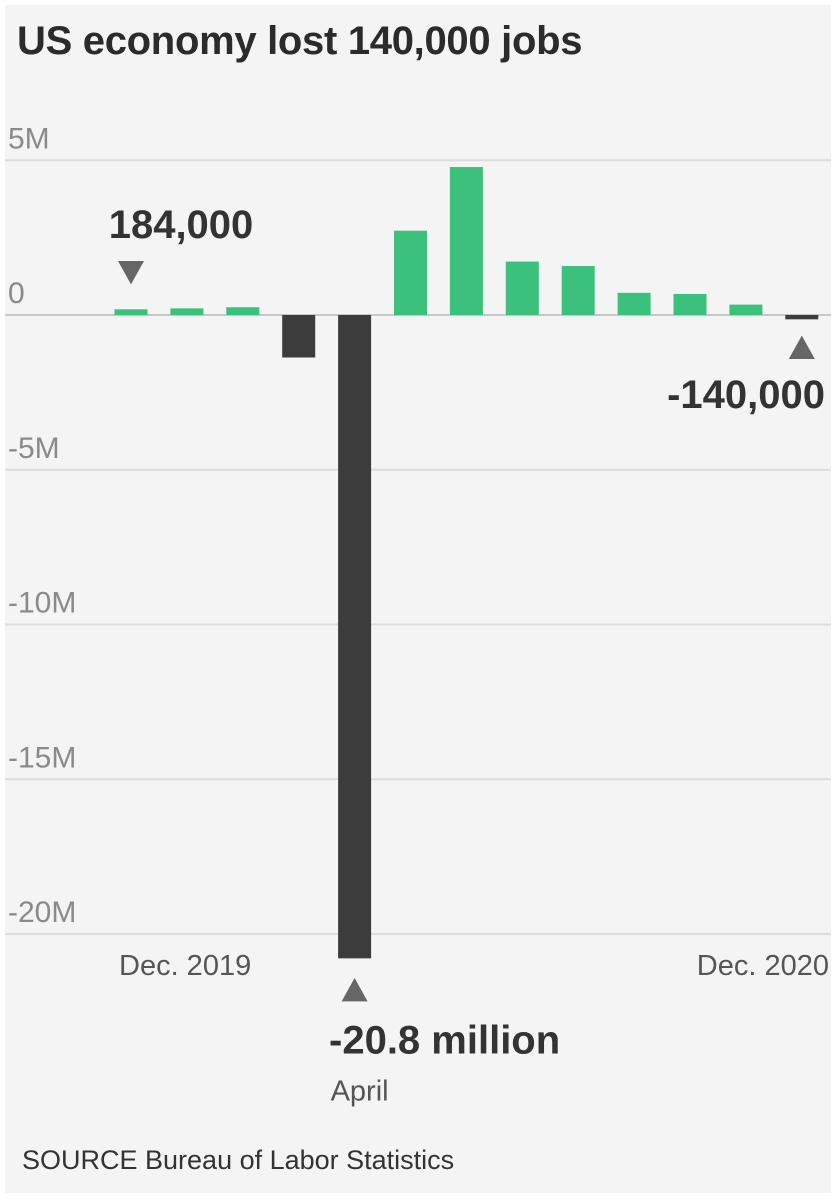 This screenshot has width=833, height=1200. I want to click on bar-oct-2020, so click(690, 304).